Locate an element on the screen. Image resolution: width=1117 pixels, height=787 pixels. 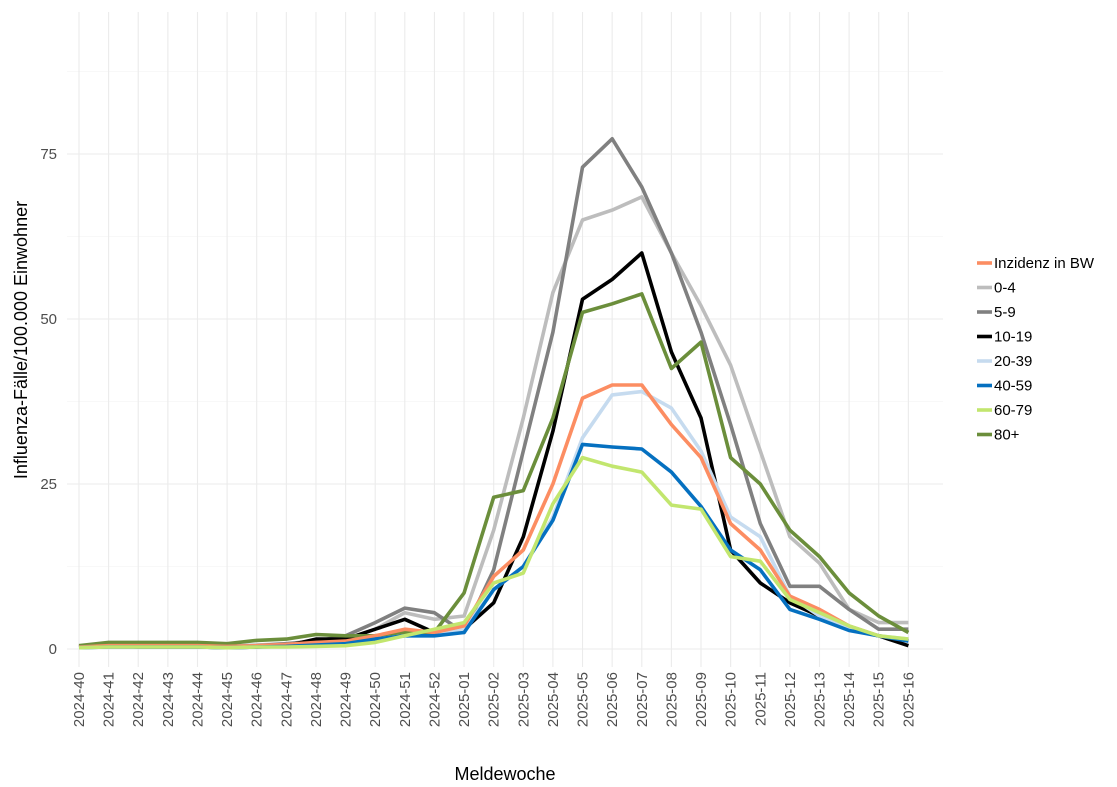
x-tick-label: 2024-49 is located at coordinates (346, 699).